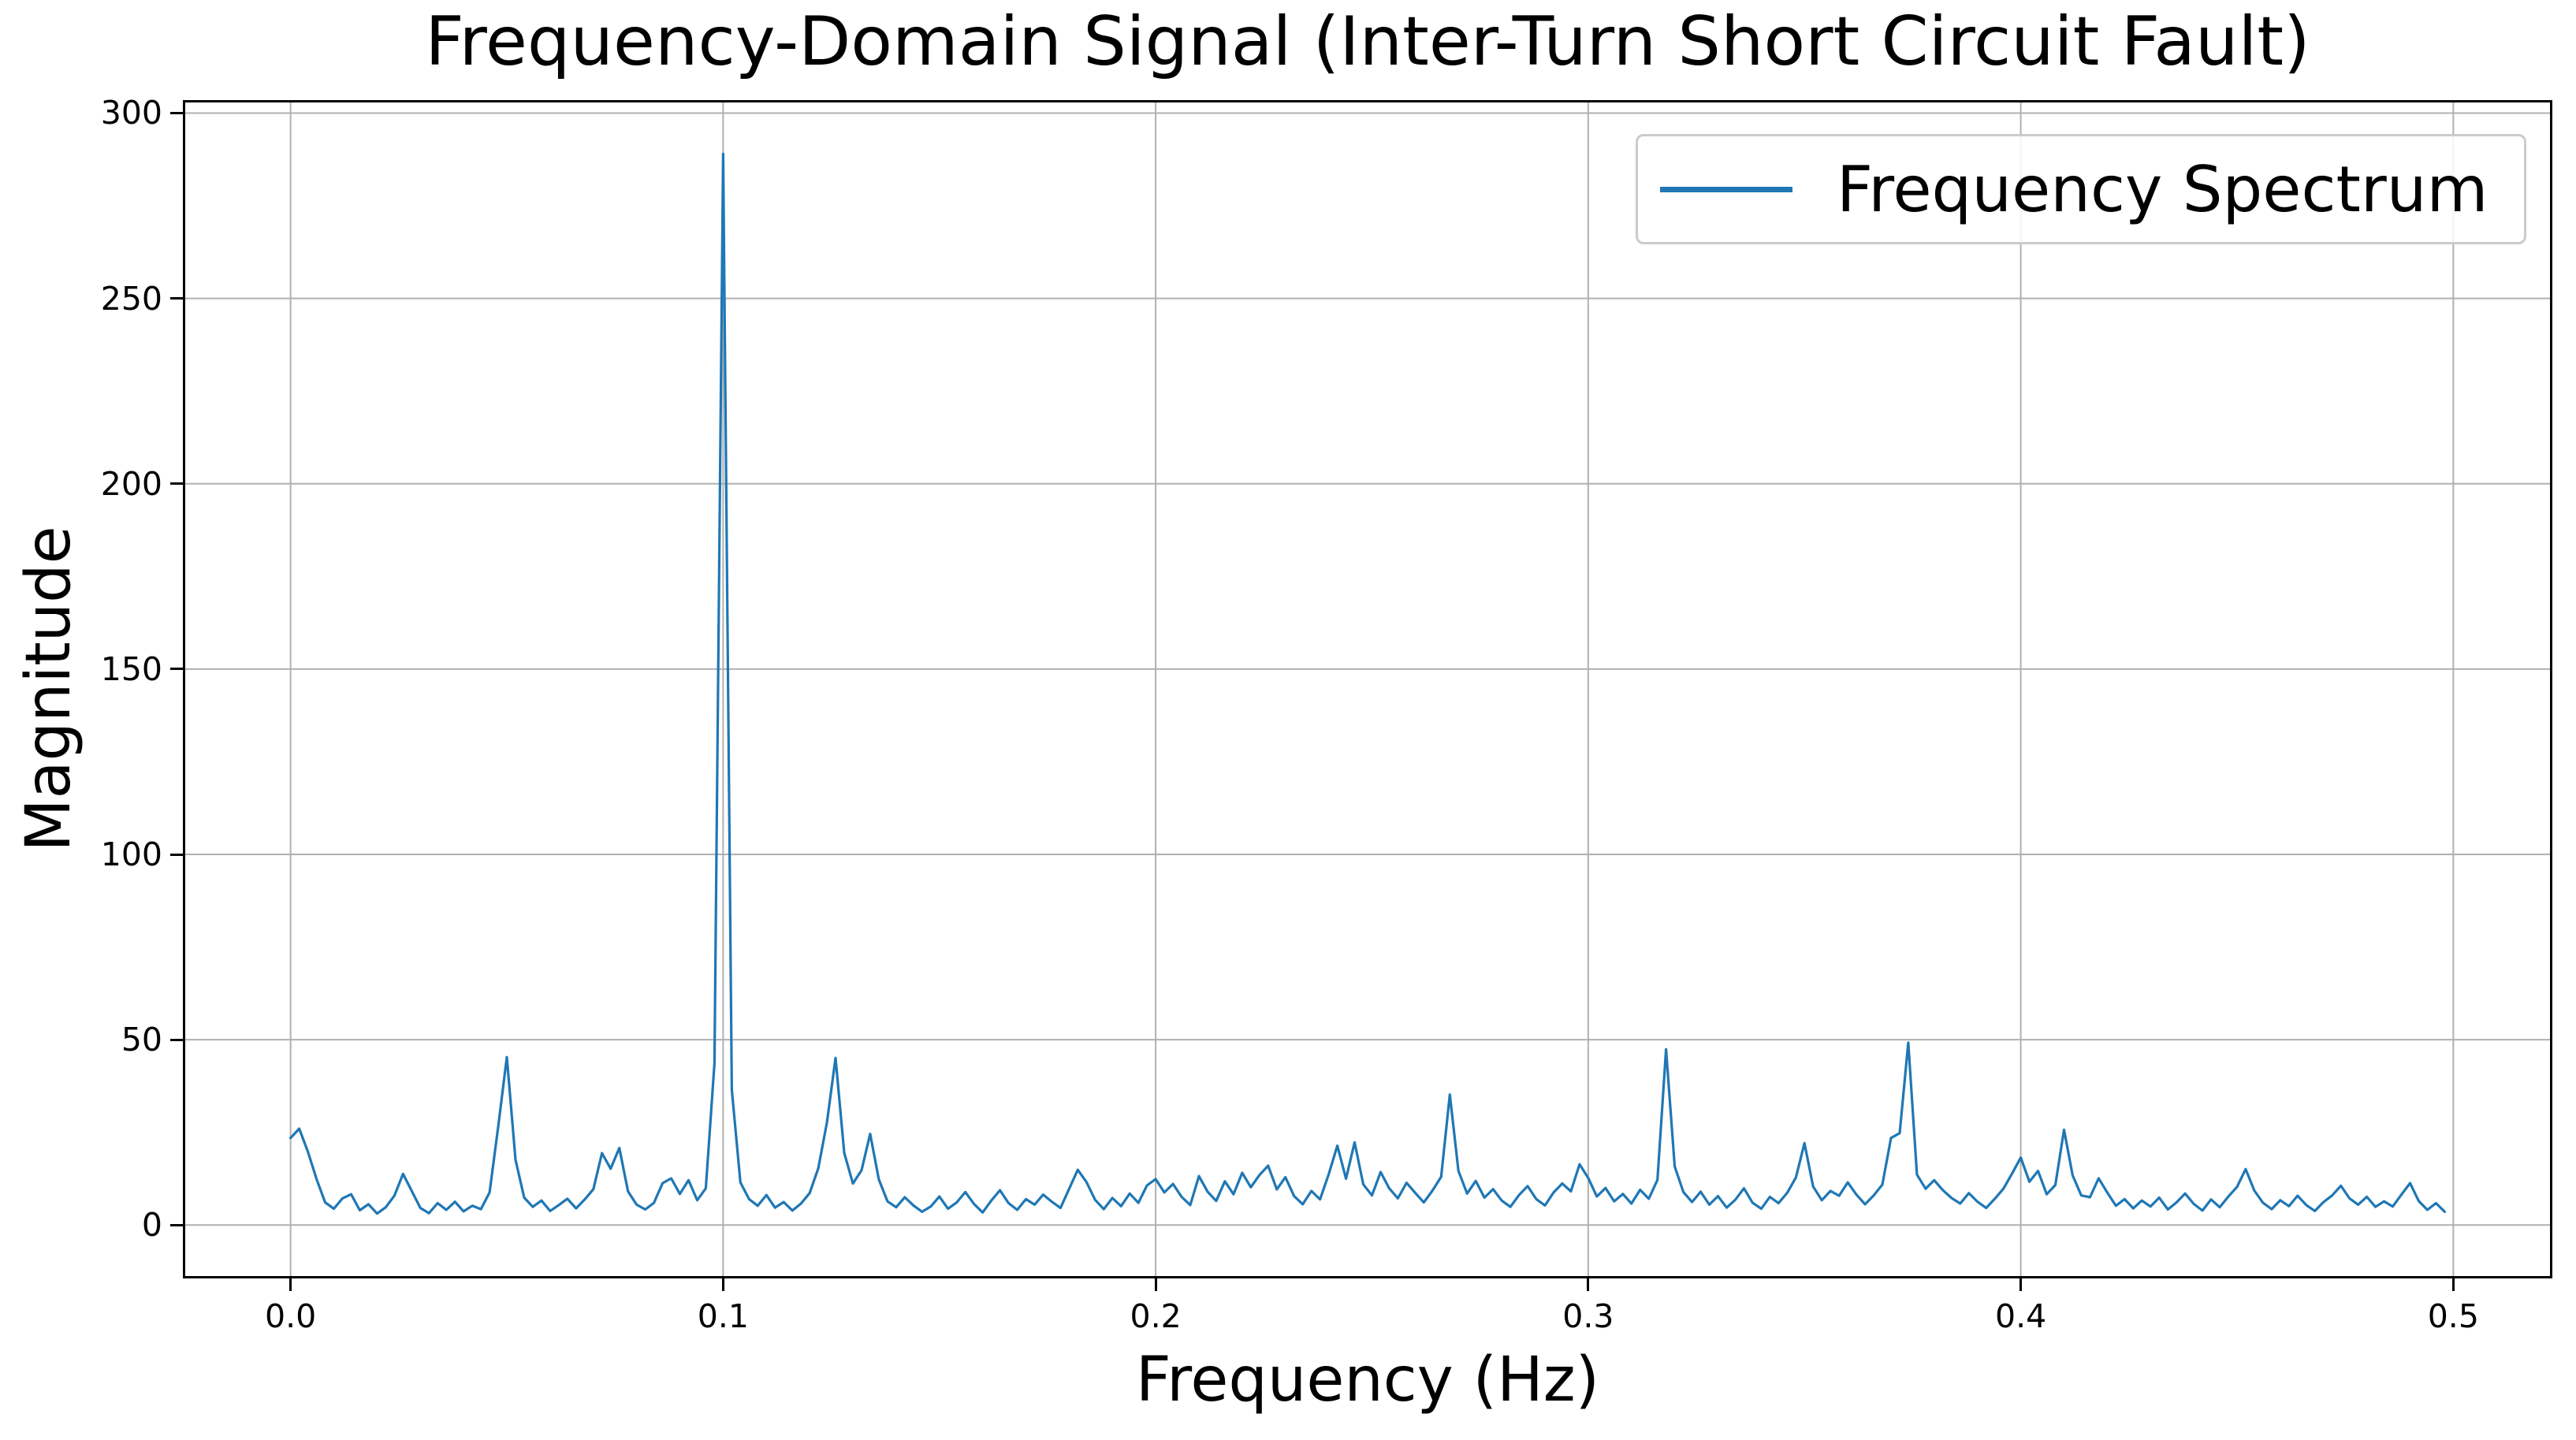  I want to click on x-tick-label: 0.0, so click(291, 1316).